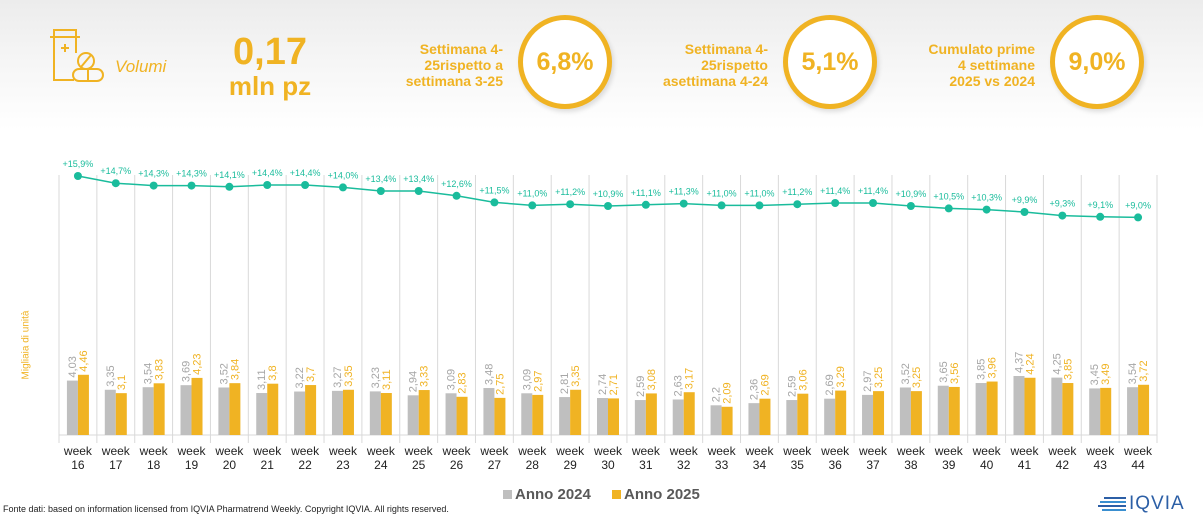 Image resolution: width=1203 pixels, height=517 pixels. Describe the element at coordinates (987, 465) in the screenshot. I see `x-tick-label-line2: 40` at that location.